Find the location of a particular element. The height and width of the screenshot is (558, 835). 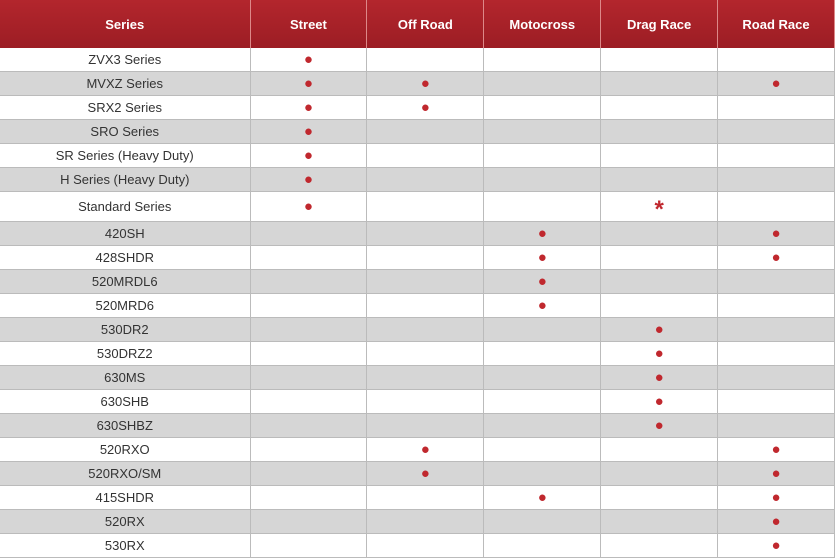

table-row: 520RXO/SM ● ● is located at coordinates (417, 473).